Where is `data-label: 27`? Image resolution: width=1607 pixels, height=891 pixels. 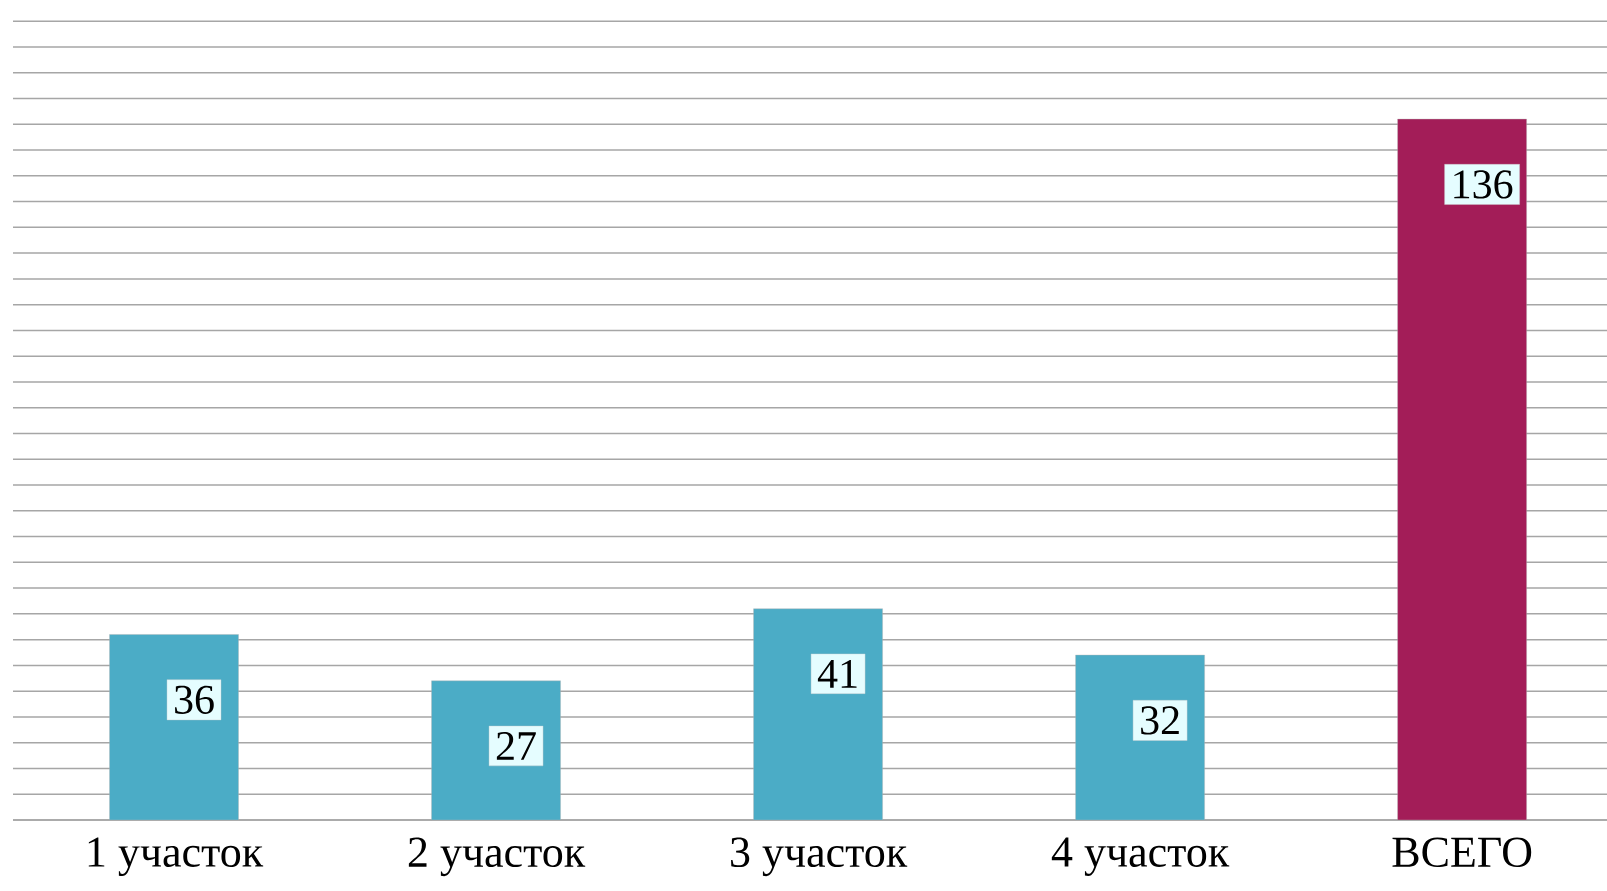
data-label: 27 is located at coordinates (516, 746).